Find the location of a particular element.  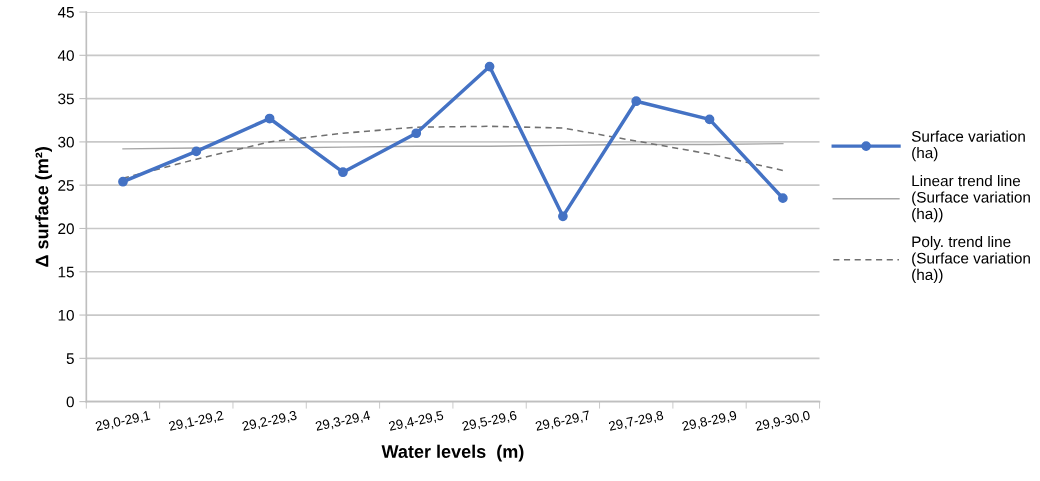

x-tick-label: 29,9-30,0 is located at coordinates (783, 421).